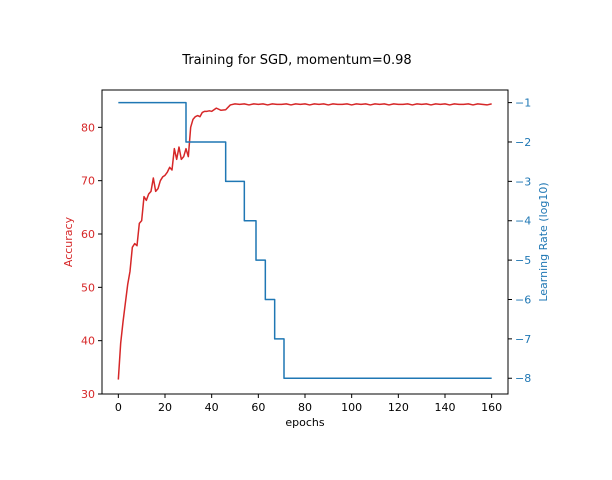 This screenshot has height=480, width=612. Describe the element at coordinates (88, 234) in the screenshot. I see `y-left-tick-label: 60` at that location.